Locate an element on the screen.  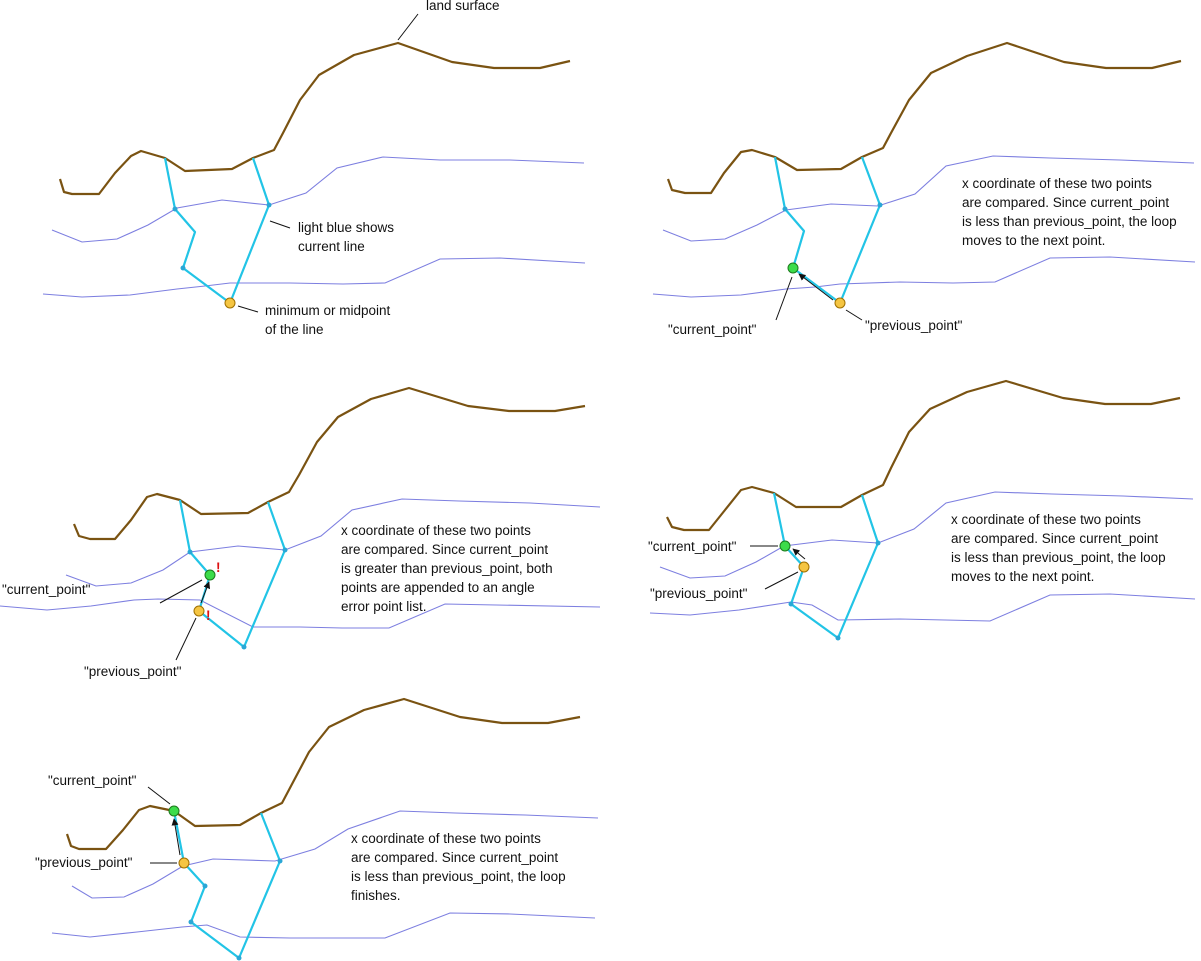
comparison-note: points are appended to an angle is located at coordinates (438, 587).